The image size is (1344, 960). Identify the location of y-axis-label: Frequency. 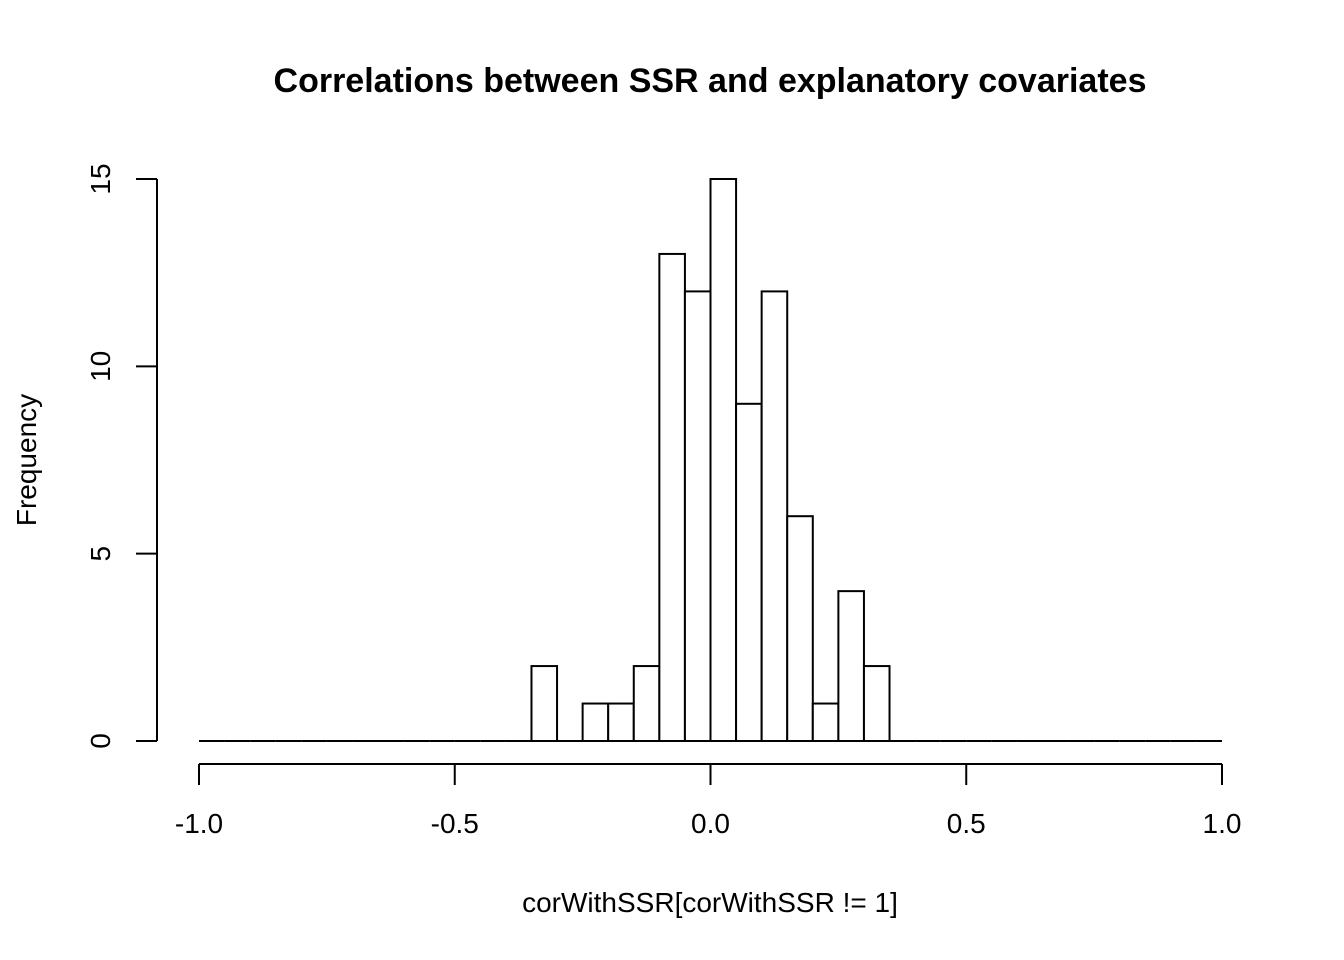
(26, 460).